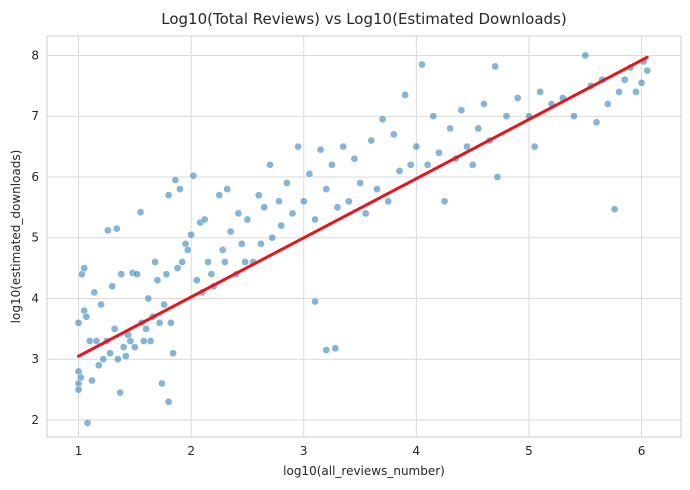 Image resolution: width=690 pixels, height=490 pixels. What do you see at coordinates (79, 451) in the screenshot?
I see `x-tick-label: 1` at bounding box center [79, 451].